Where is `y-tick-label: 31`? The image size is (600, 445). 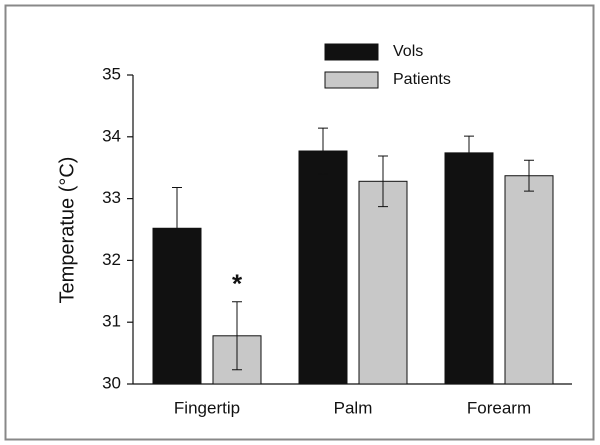 y-tick-label: 31 is located at coordinates (111, 321).